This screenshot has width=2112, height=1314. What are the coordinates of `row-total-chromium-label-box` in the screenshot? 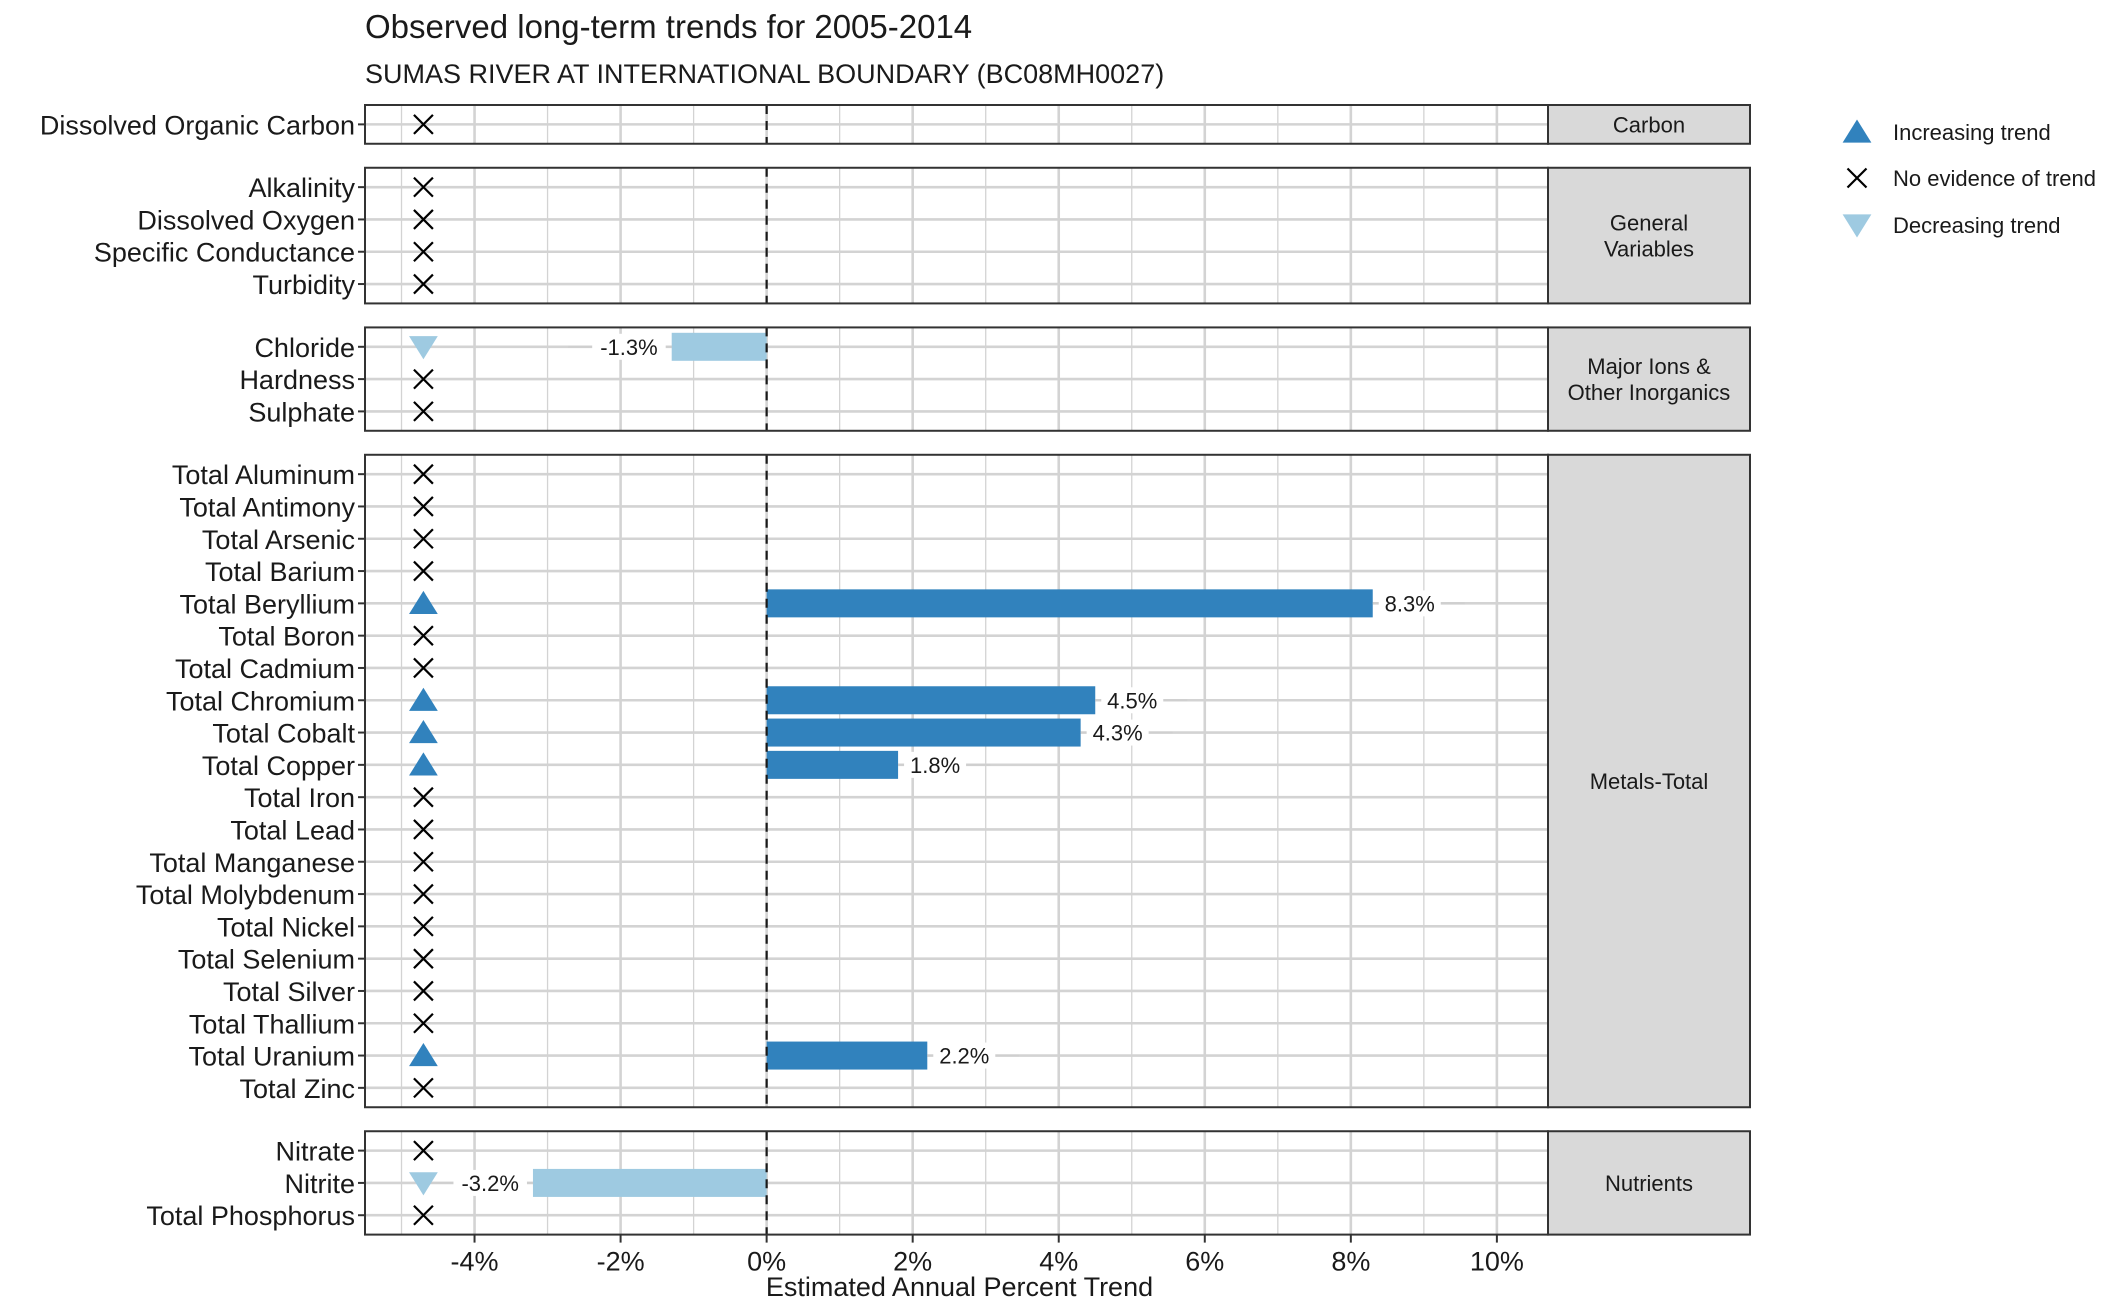 It's located at (1132, 700).